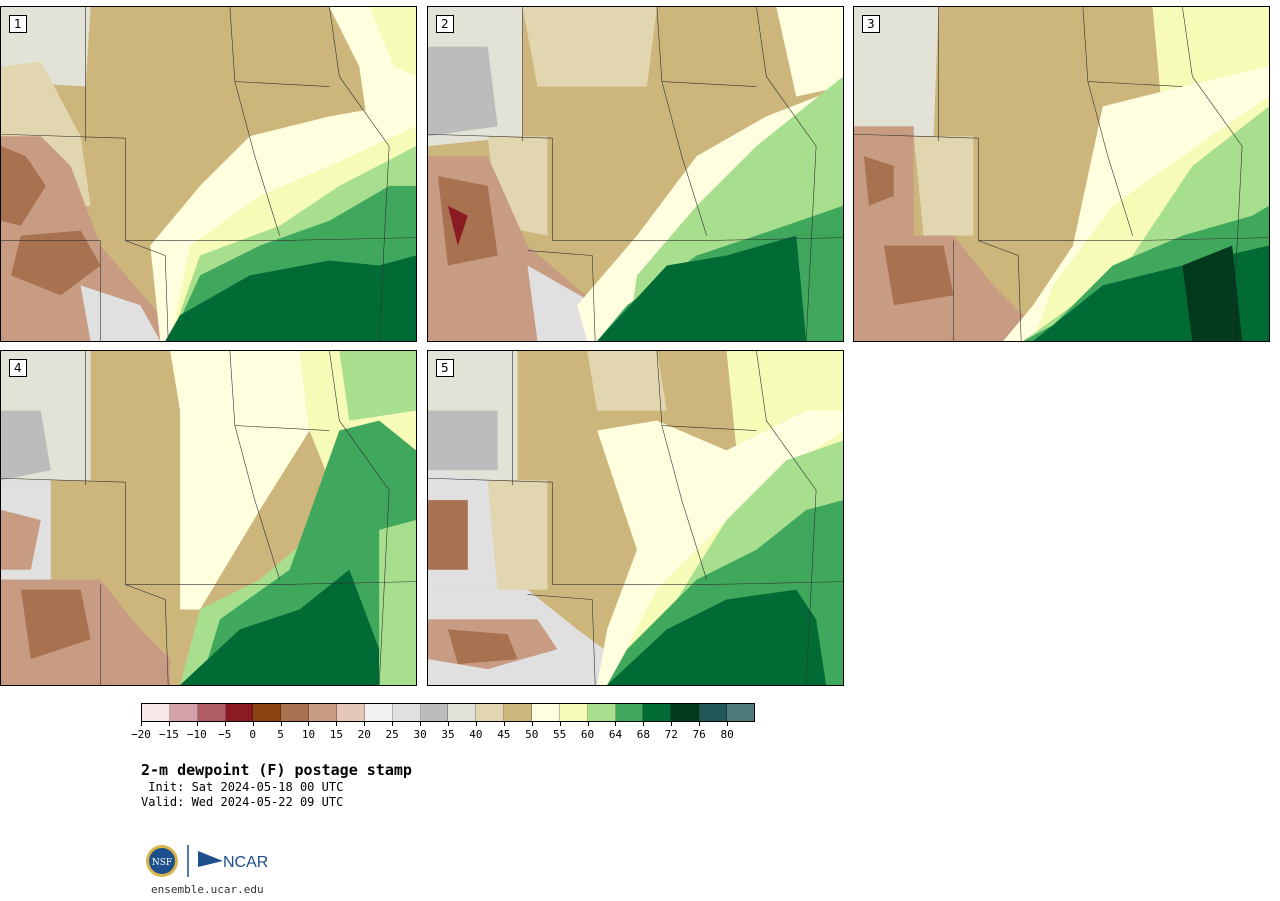 This screenshot has width=1280, height=901. I want to click on colorbar-tick-label: 76, so click(699, 734).